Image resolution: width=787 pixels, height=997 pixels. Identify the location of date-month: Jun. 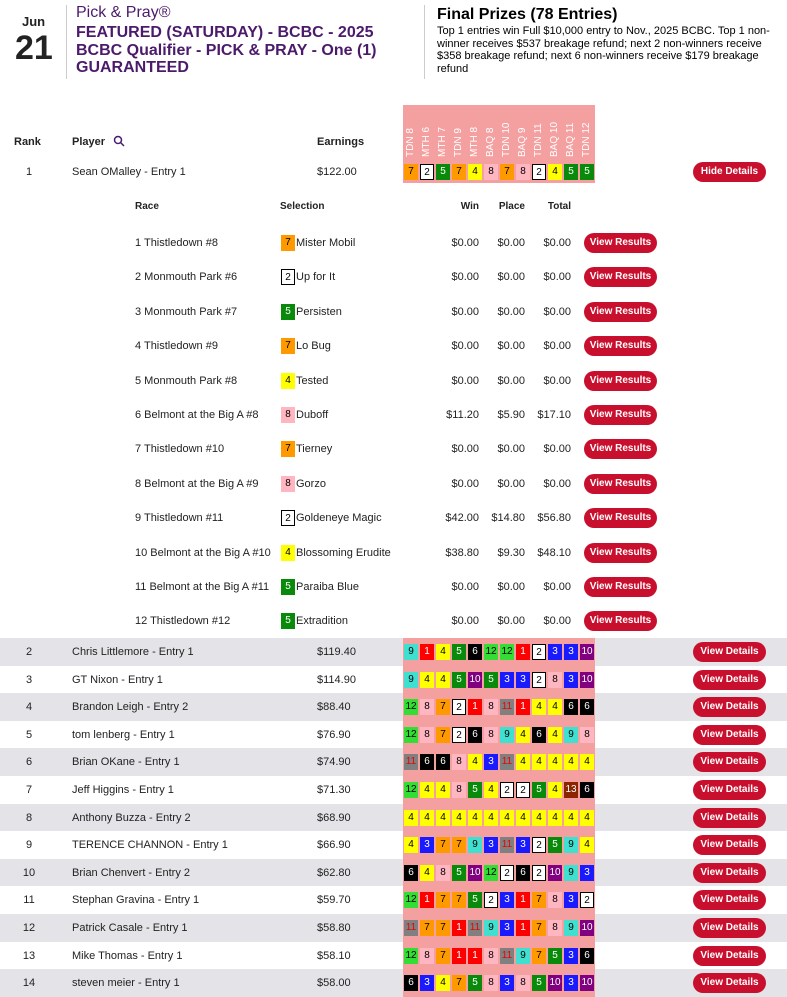
(34, 21).